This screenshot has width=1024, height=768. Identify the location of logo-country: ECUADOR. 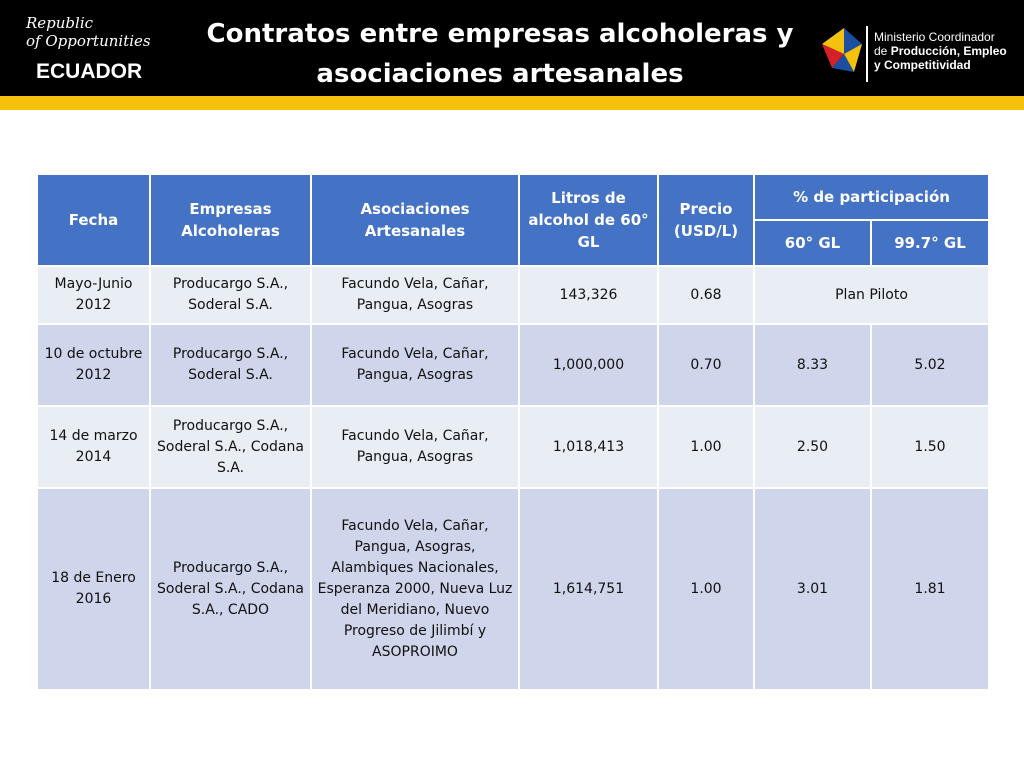
(89, 71).